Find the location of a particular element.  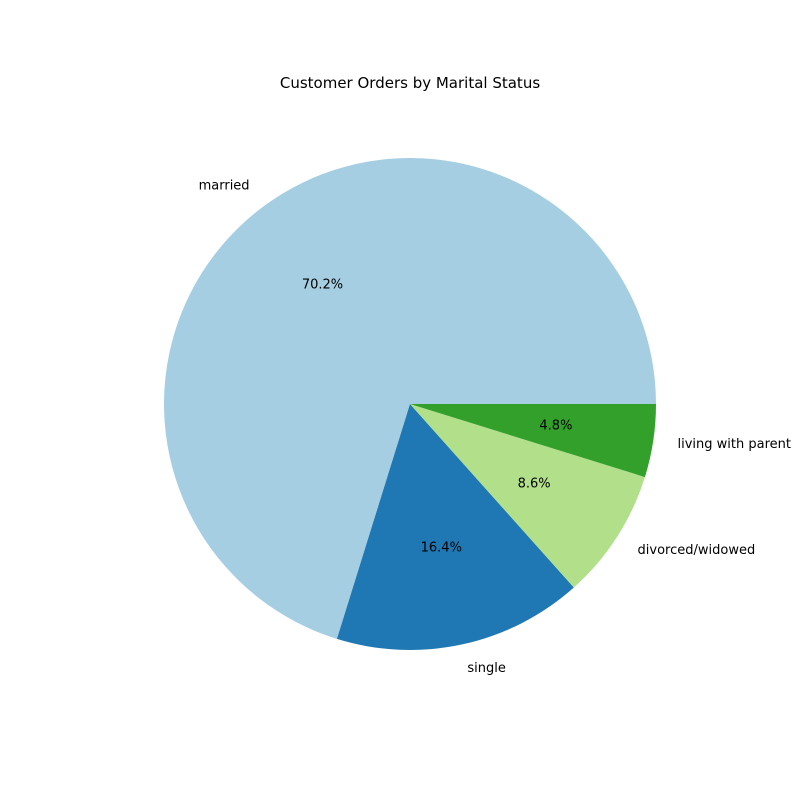

slice-percentage: 70.2% is located at coordinates (322, 285).